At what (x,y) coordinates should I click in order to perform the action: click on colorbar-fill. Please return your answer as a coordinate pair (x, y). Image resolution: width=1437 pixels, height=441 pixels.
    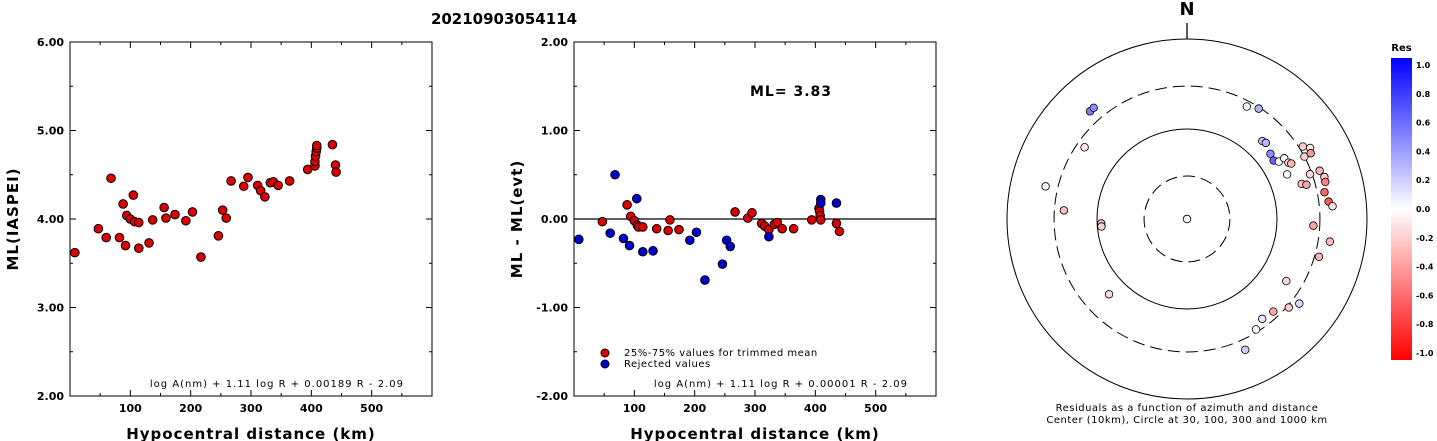
    Looking at the image, I should click on (1401, 209).